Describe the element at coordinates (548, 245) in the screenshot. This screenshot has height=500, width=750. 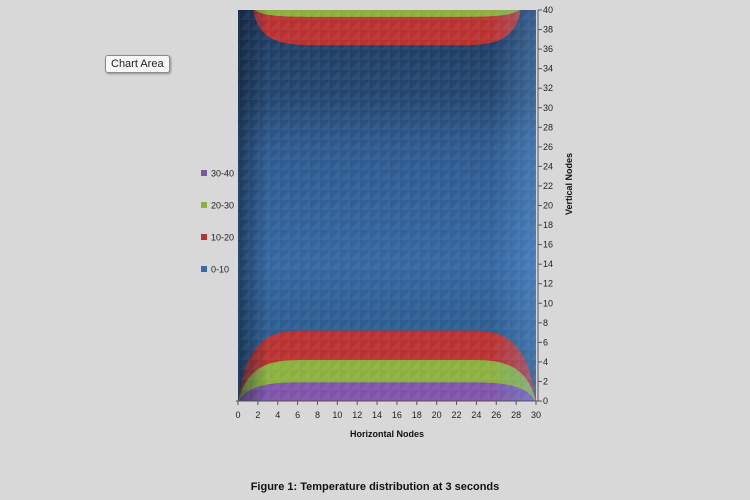
I see `y-tick-label: 16` at that location.